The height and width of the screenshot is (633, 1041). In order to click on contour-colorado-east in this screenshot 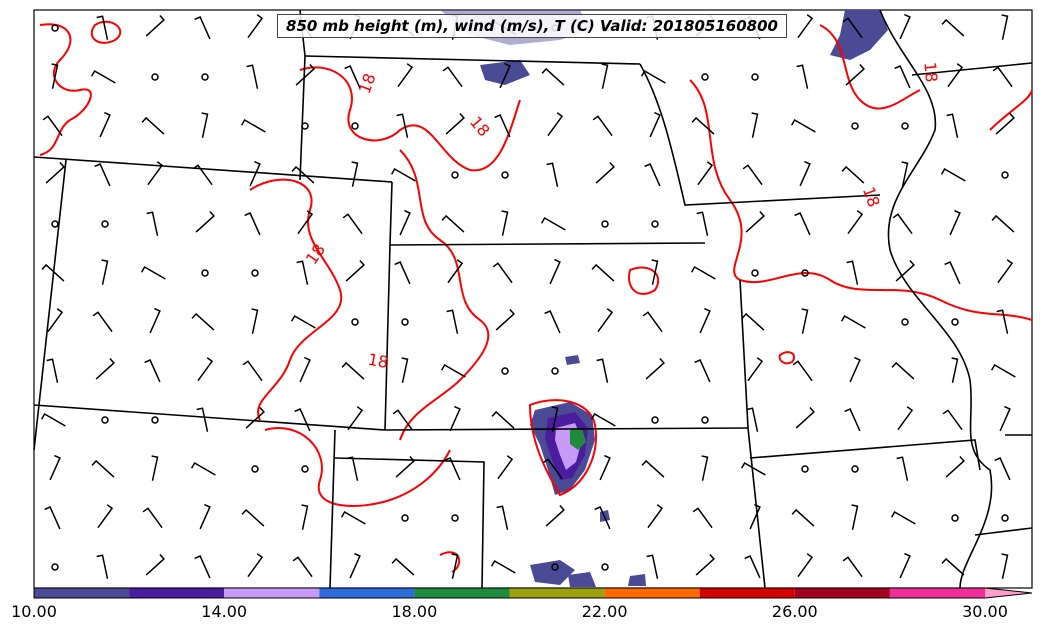, I will do `click(444, 295)`.